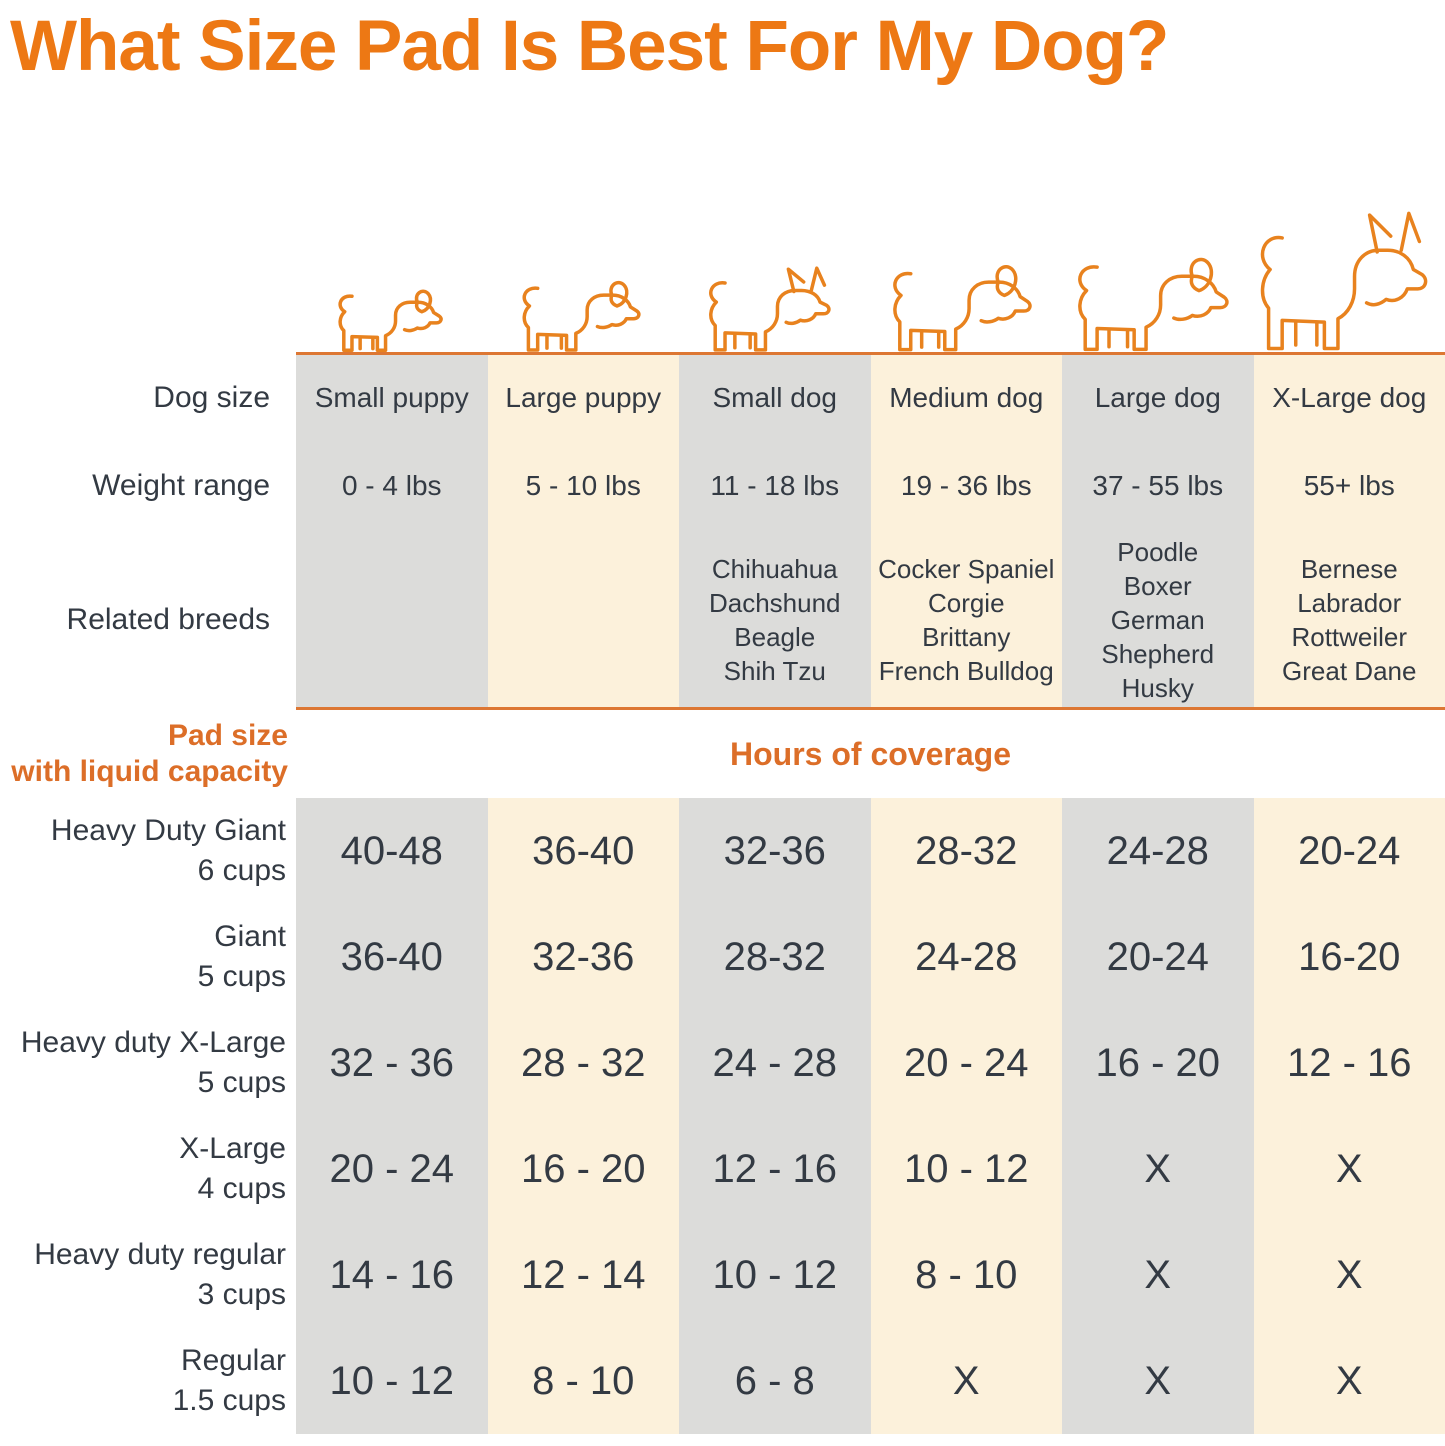 The width and height of the screenshot is (1445, 1446). I want to click on column-header: Large puppy, so click(583, 397).